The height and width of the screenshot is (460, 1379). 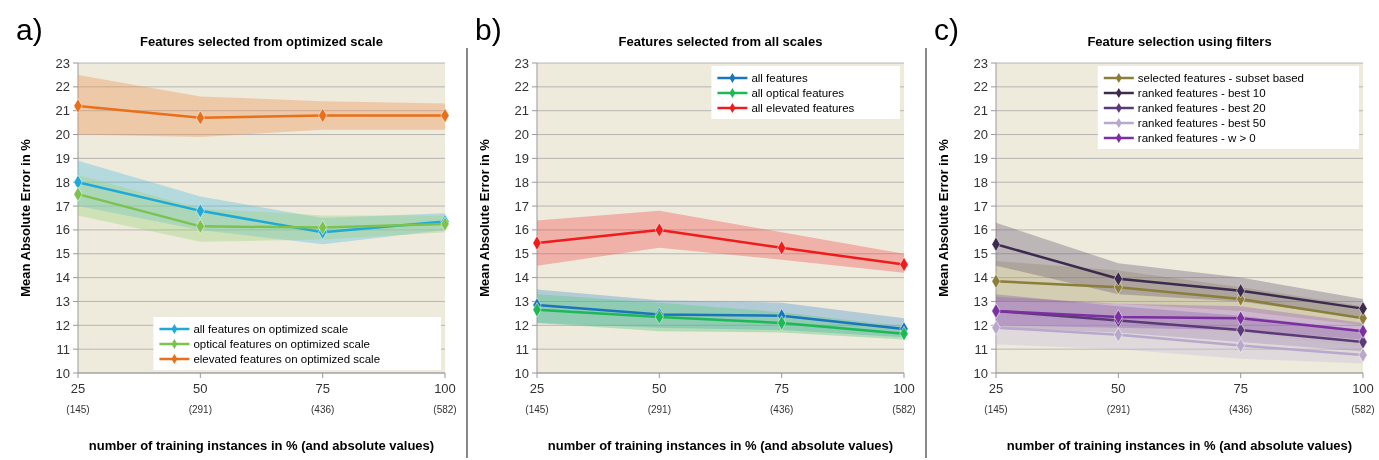 What do you see at coordinates (779, 78) in the screenshot?
I see `legend-label: all features` at bounding box center [779, 78].